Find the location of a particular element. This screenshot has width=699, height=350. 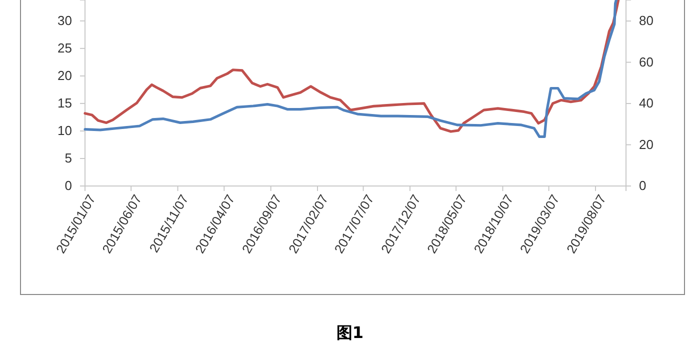

y2-tick-label: 40 is located at coordinates (646, 103).